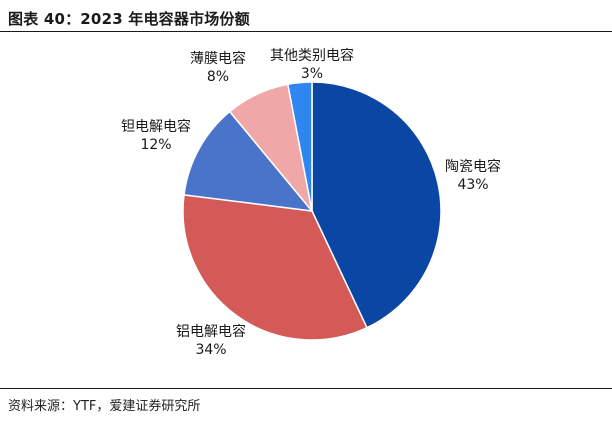 This screenshot has width=612, height=424. What do you see at coordinates (218, 77) in the screenshot?
I see `slice-value-label: 8%` at bounding box center [218, 77].